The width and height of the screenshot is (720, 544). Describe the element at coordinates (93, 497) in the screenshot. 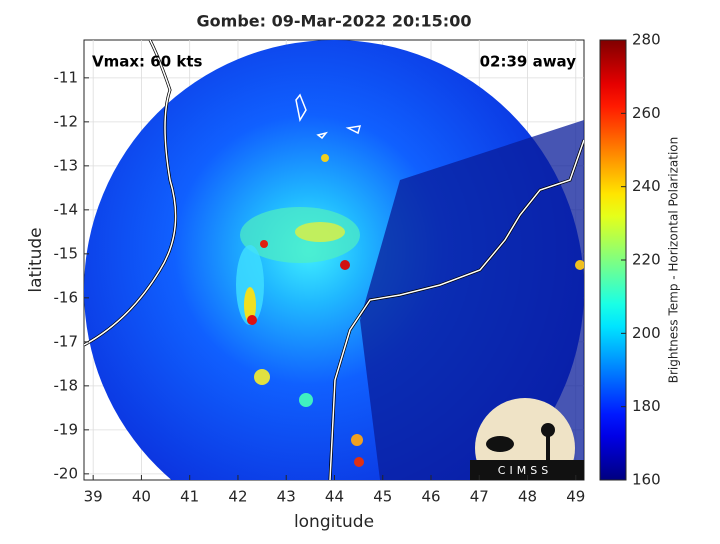

I see `x-tick-label: 39` at that location.